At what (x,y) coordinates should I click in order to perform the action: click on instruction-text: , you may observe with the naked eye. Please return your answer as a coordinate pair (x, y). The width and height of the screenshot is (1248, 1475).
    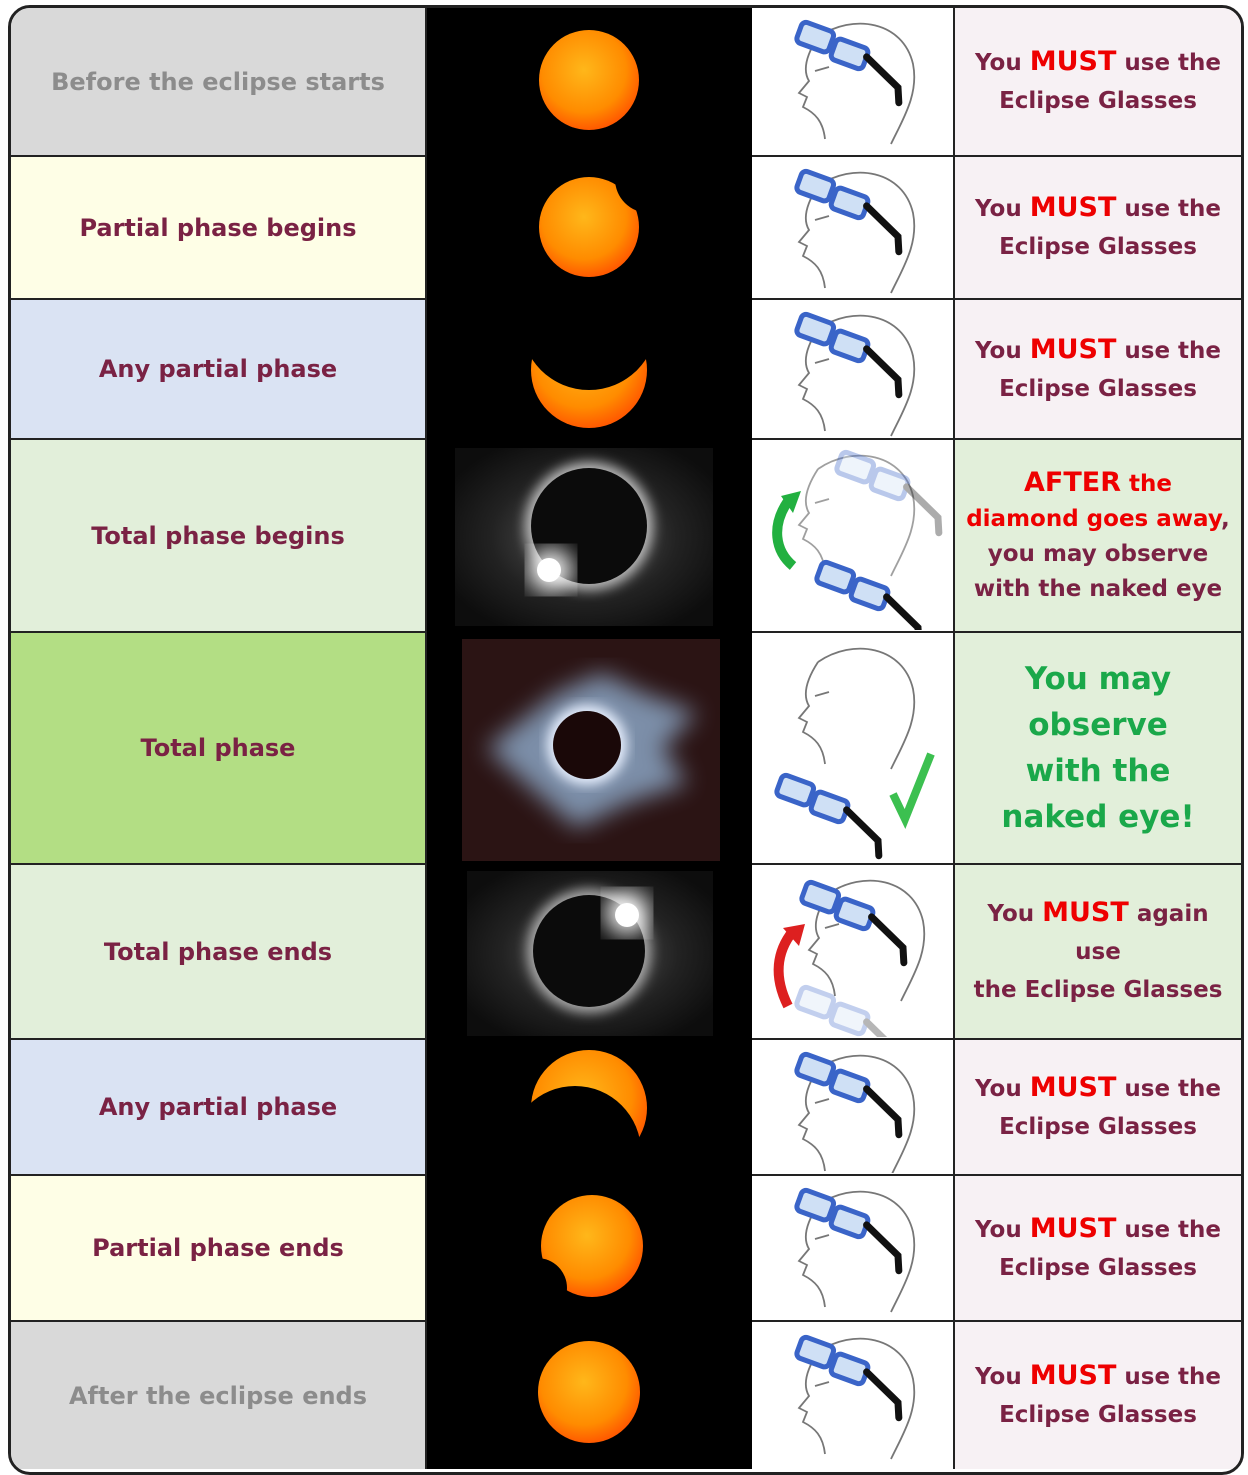
    Looking at the image, I should click on (1101, 553).